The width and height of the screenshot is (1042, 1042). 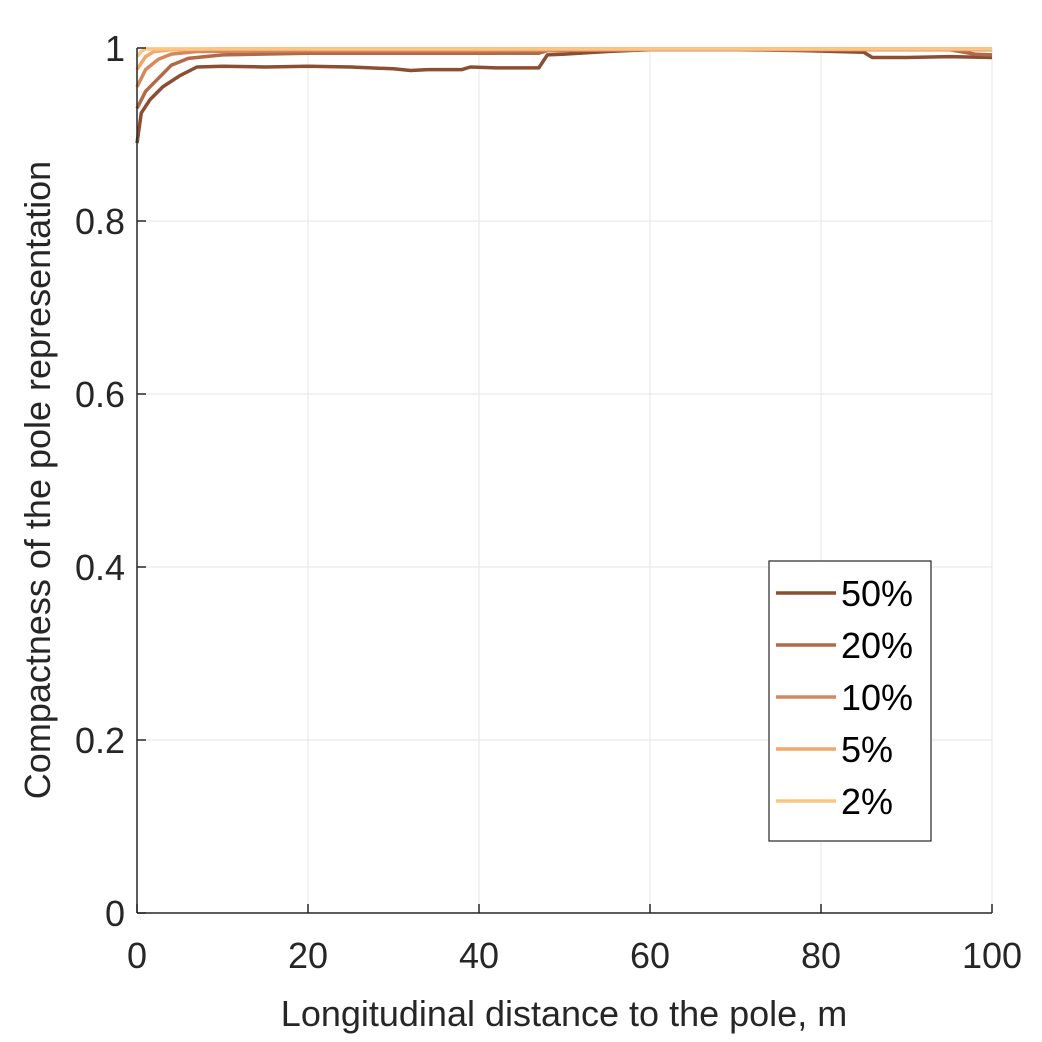 What do you see at coordinates (100, 740) in the screenshot?
I see `y-tick-label: 0.2` at bounding box center [100, 740].